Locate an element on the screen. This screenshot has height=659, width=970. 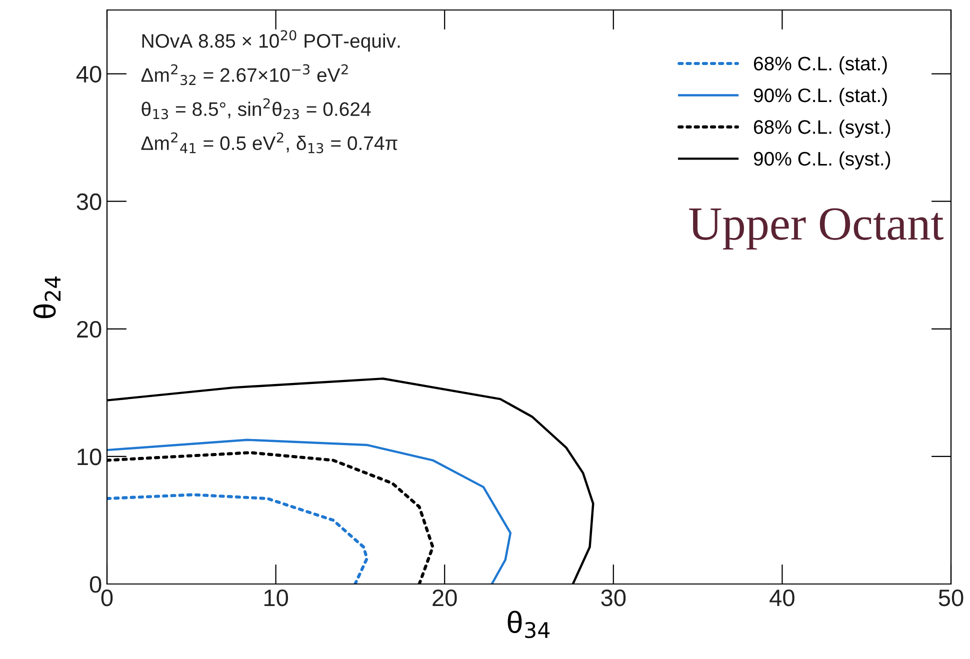
annotation: Upper Octant is located at coordinates (816, 229).